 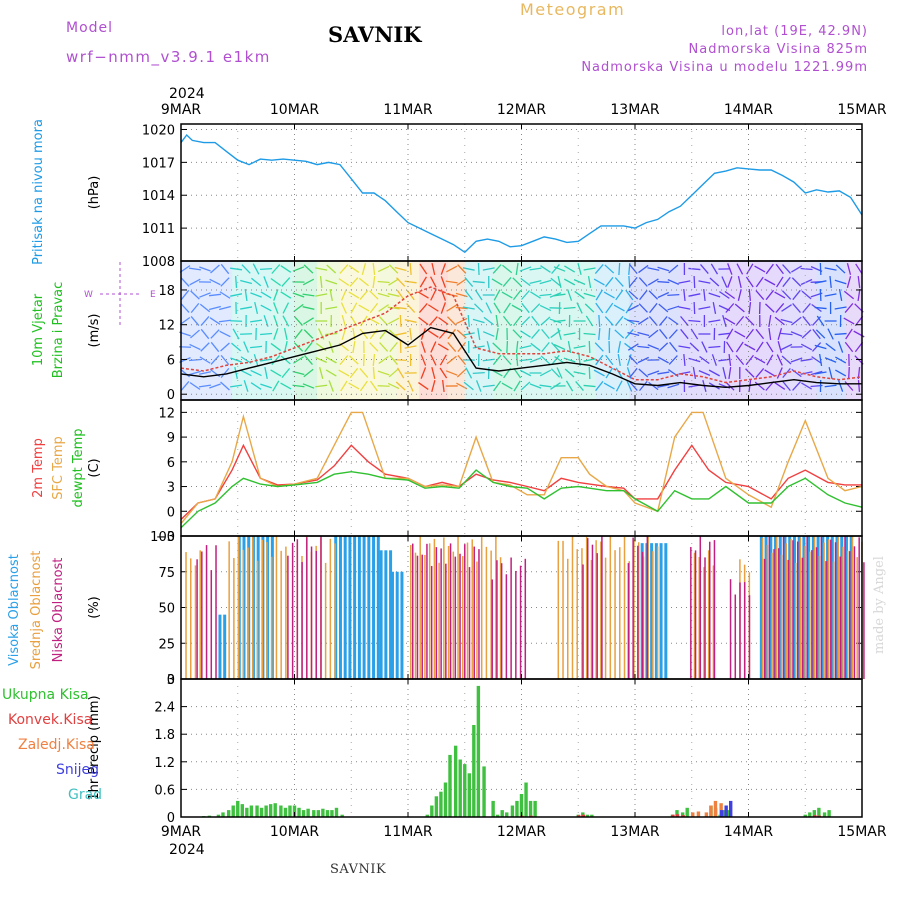 What do you see at coordinates (158, 163) in the screenshot?
I see `y-tick-label: 1017` at bounding box center [158, 163].